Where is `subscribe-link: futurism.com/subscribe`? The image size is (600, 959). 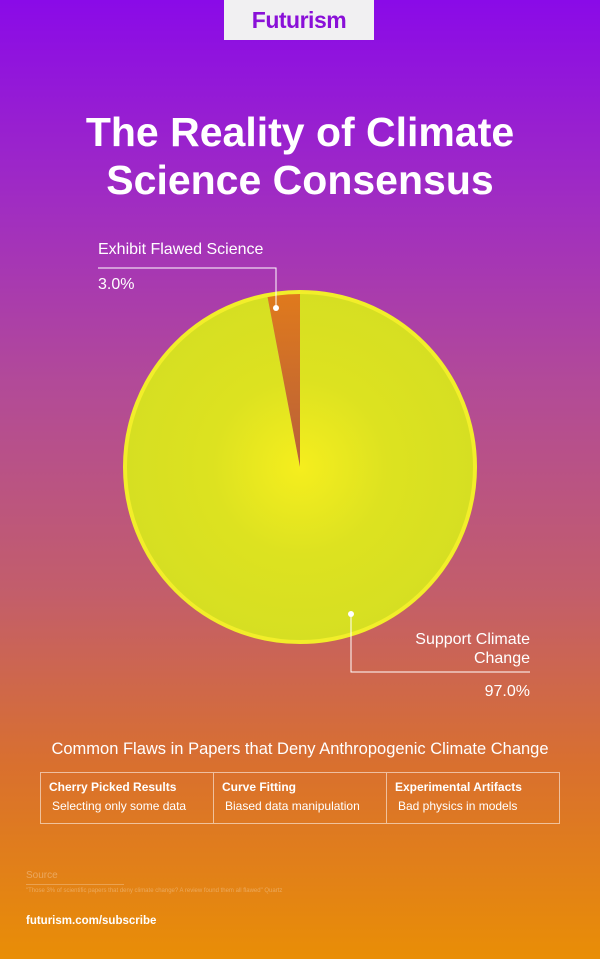
subscribe-link: futurism.com/subscribe is located at coordinates (91, 921).